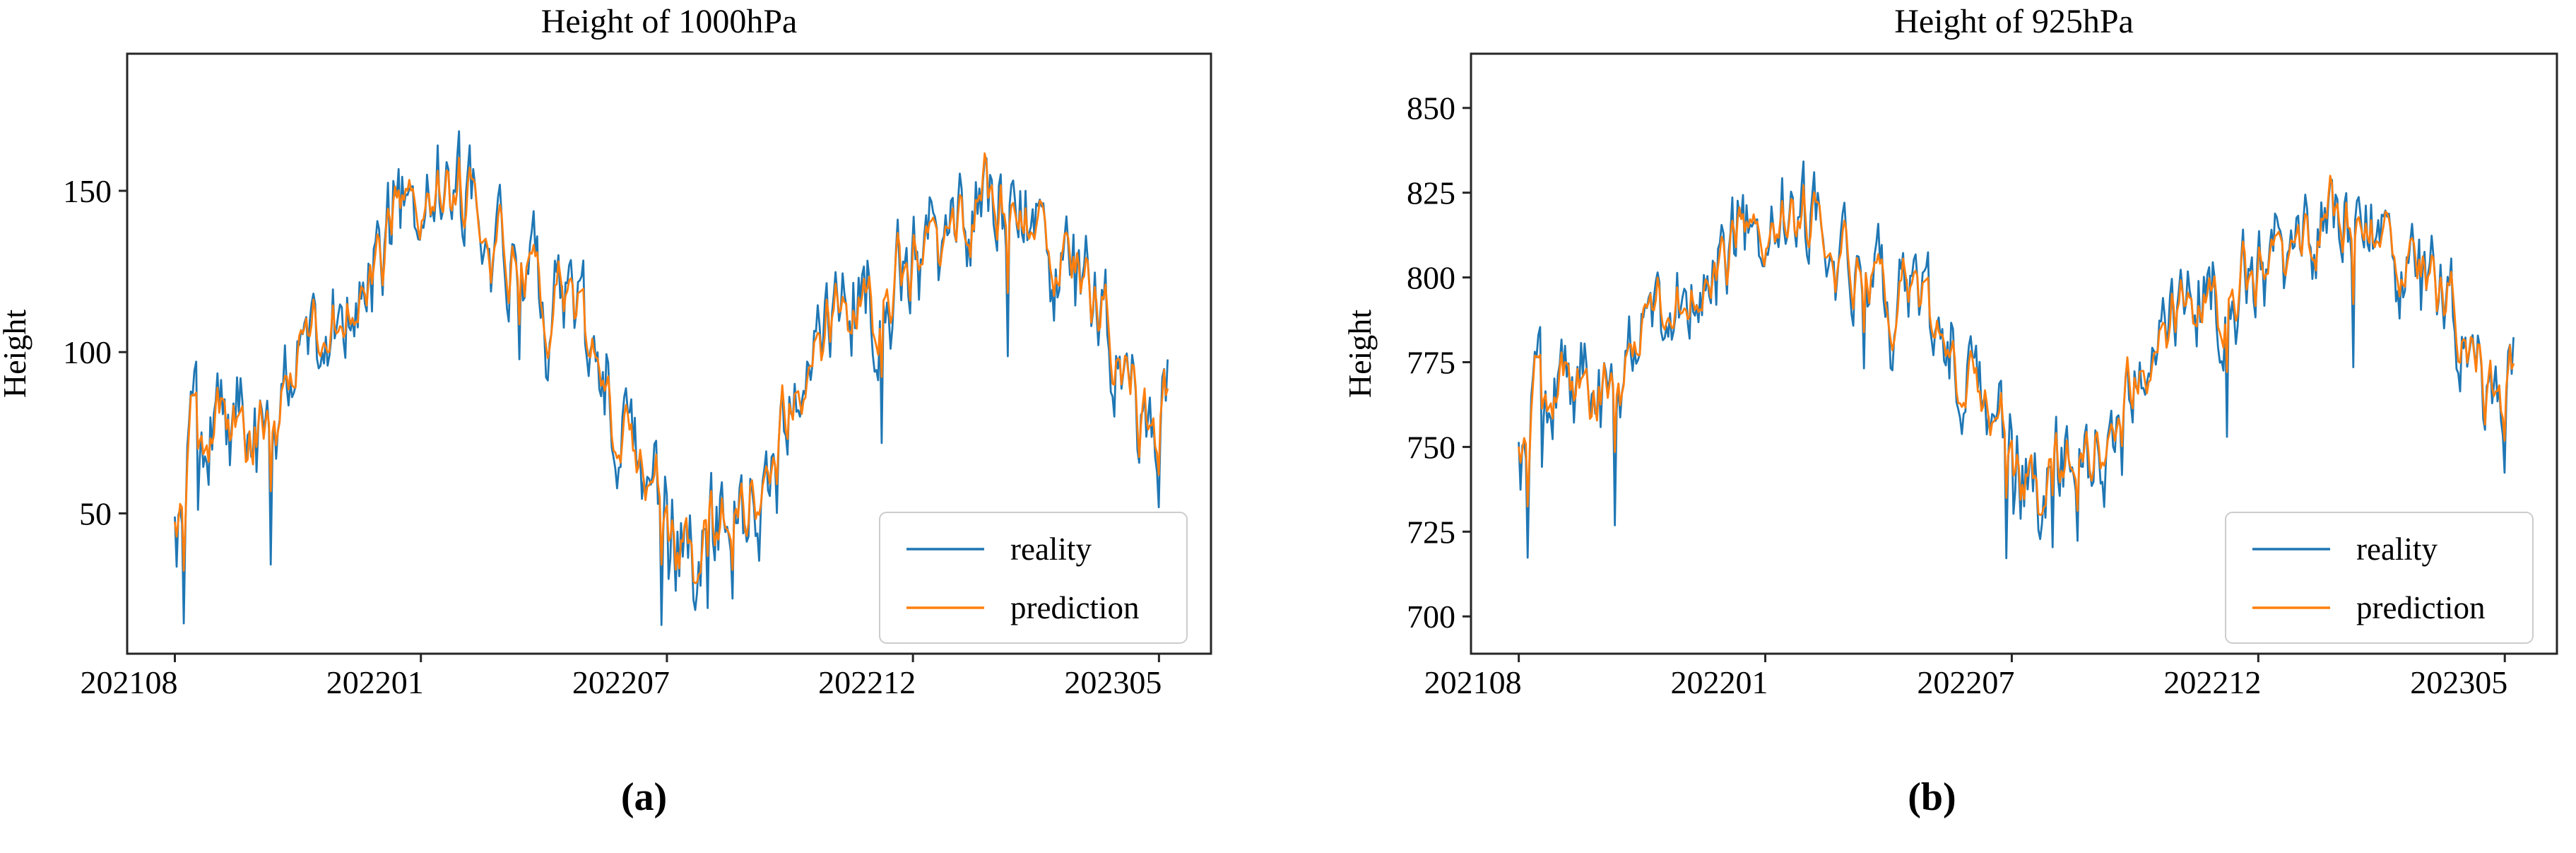 This screenshot has height=853, width=2576. I want to click on y-tick-label: 775, so click(1431, 362).